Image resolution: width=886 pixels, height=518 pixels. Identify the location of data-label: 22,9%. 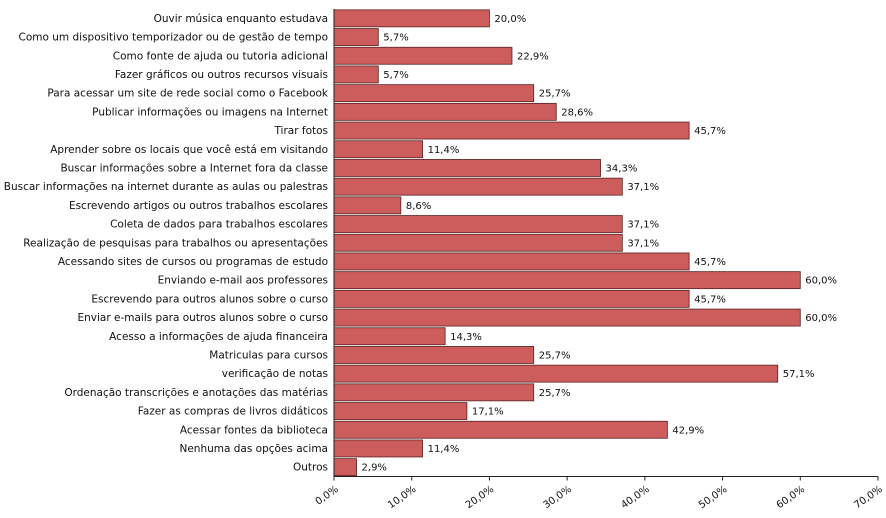
(533, 56).